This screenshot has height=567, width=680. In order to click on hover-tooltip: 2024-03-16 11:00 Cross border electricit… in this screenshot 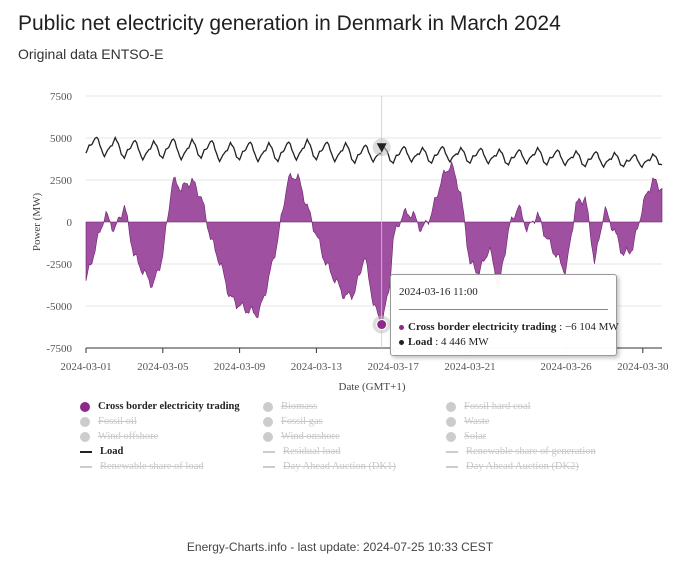, I will do `click(504, 315)`.